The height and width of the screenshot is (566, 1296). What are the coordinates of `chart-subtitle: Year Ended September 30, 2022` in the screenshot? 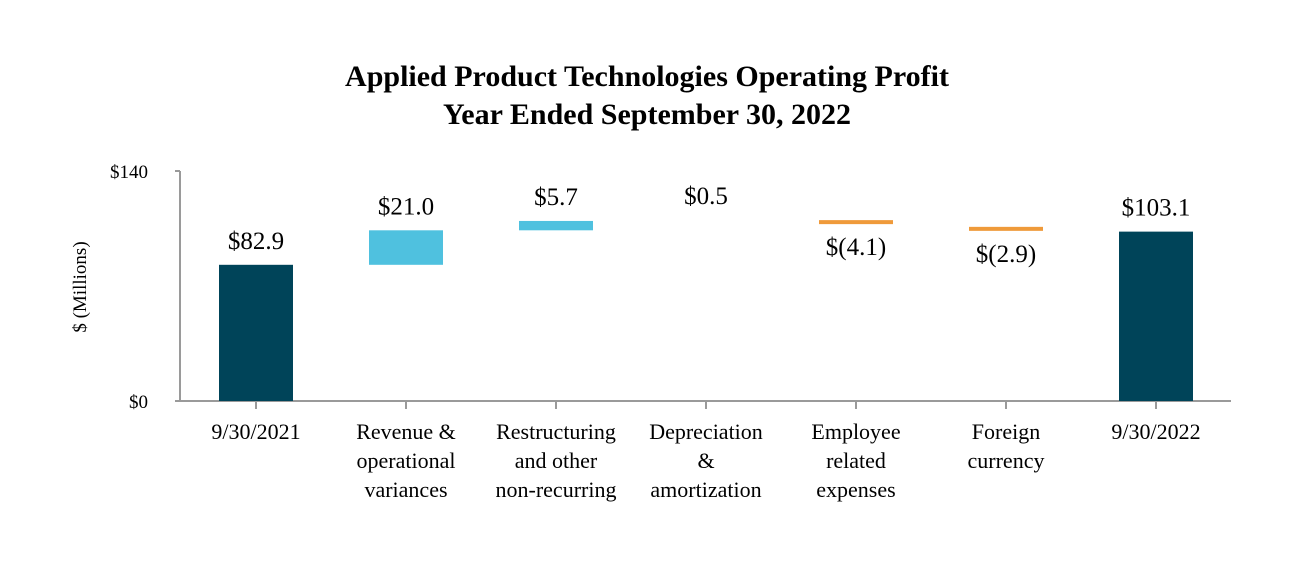 It's located at (647, 114).